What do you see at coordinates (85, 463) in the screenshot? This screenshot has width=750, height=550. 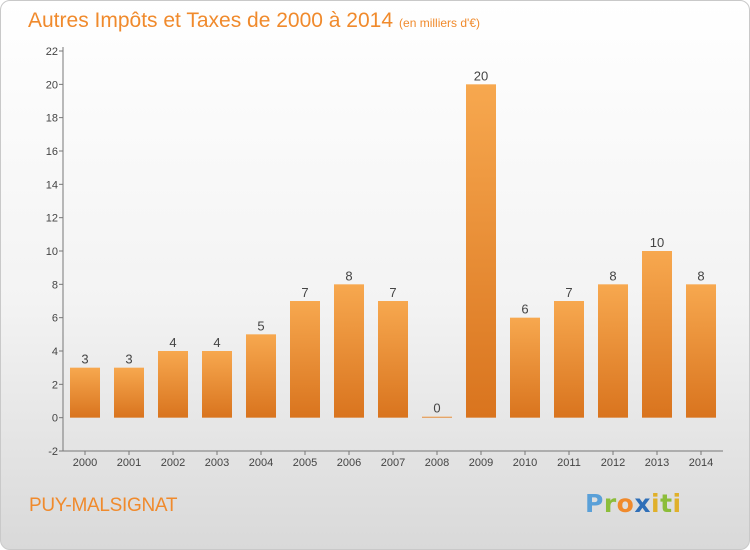 I see `x-tick-label: 2000` at bounding box center [85, 463].